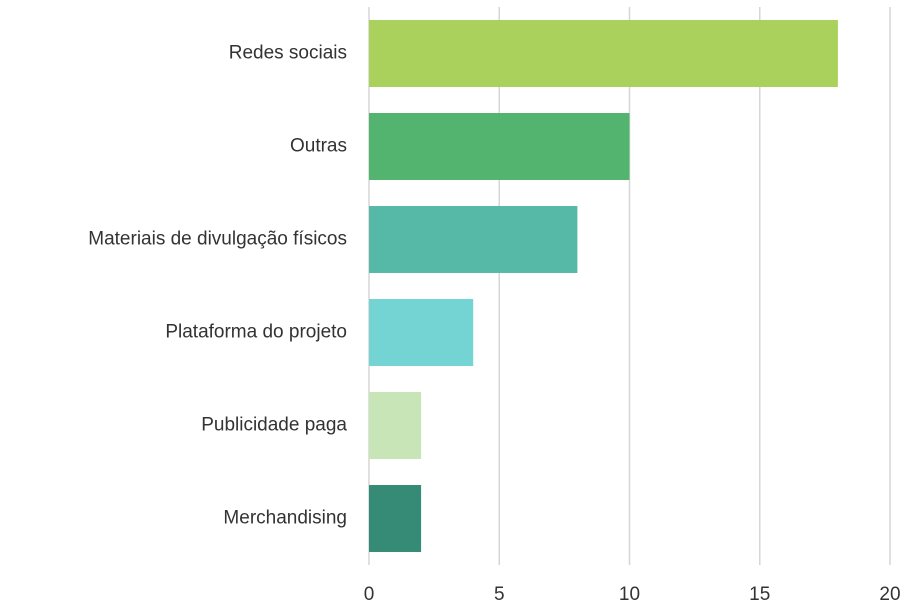 The image size is (902, 607). What do you see at coordinates (759, 594) in the screenshot?
I see `x-tick-label: 15` at bounding box center [759, 594].